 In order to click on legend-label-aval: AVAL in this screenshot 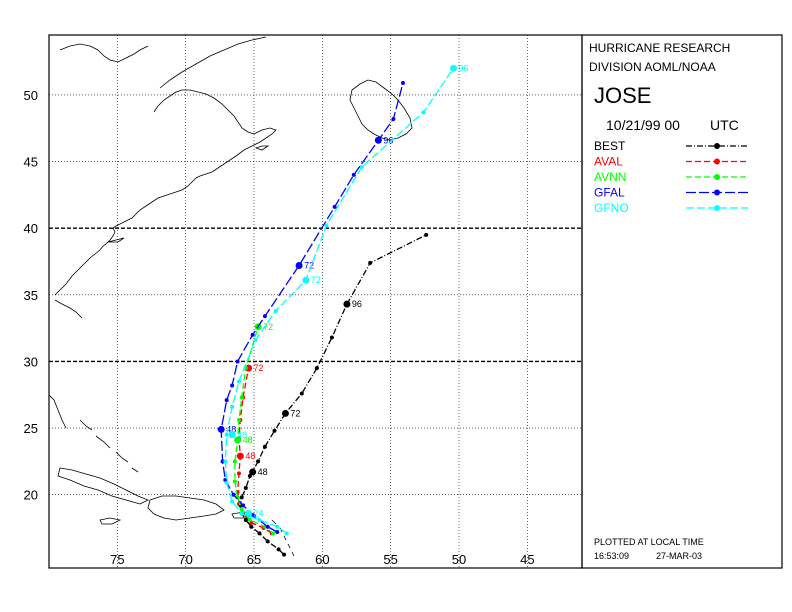, I will do `click(608, 162)`.